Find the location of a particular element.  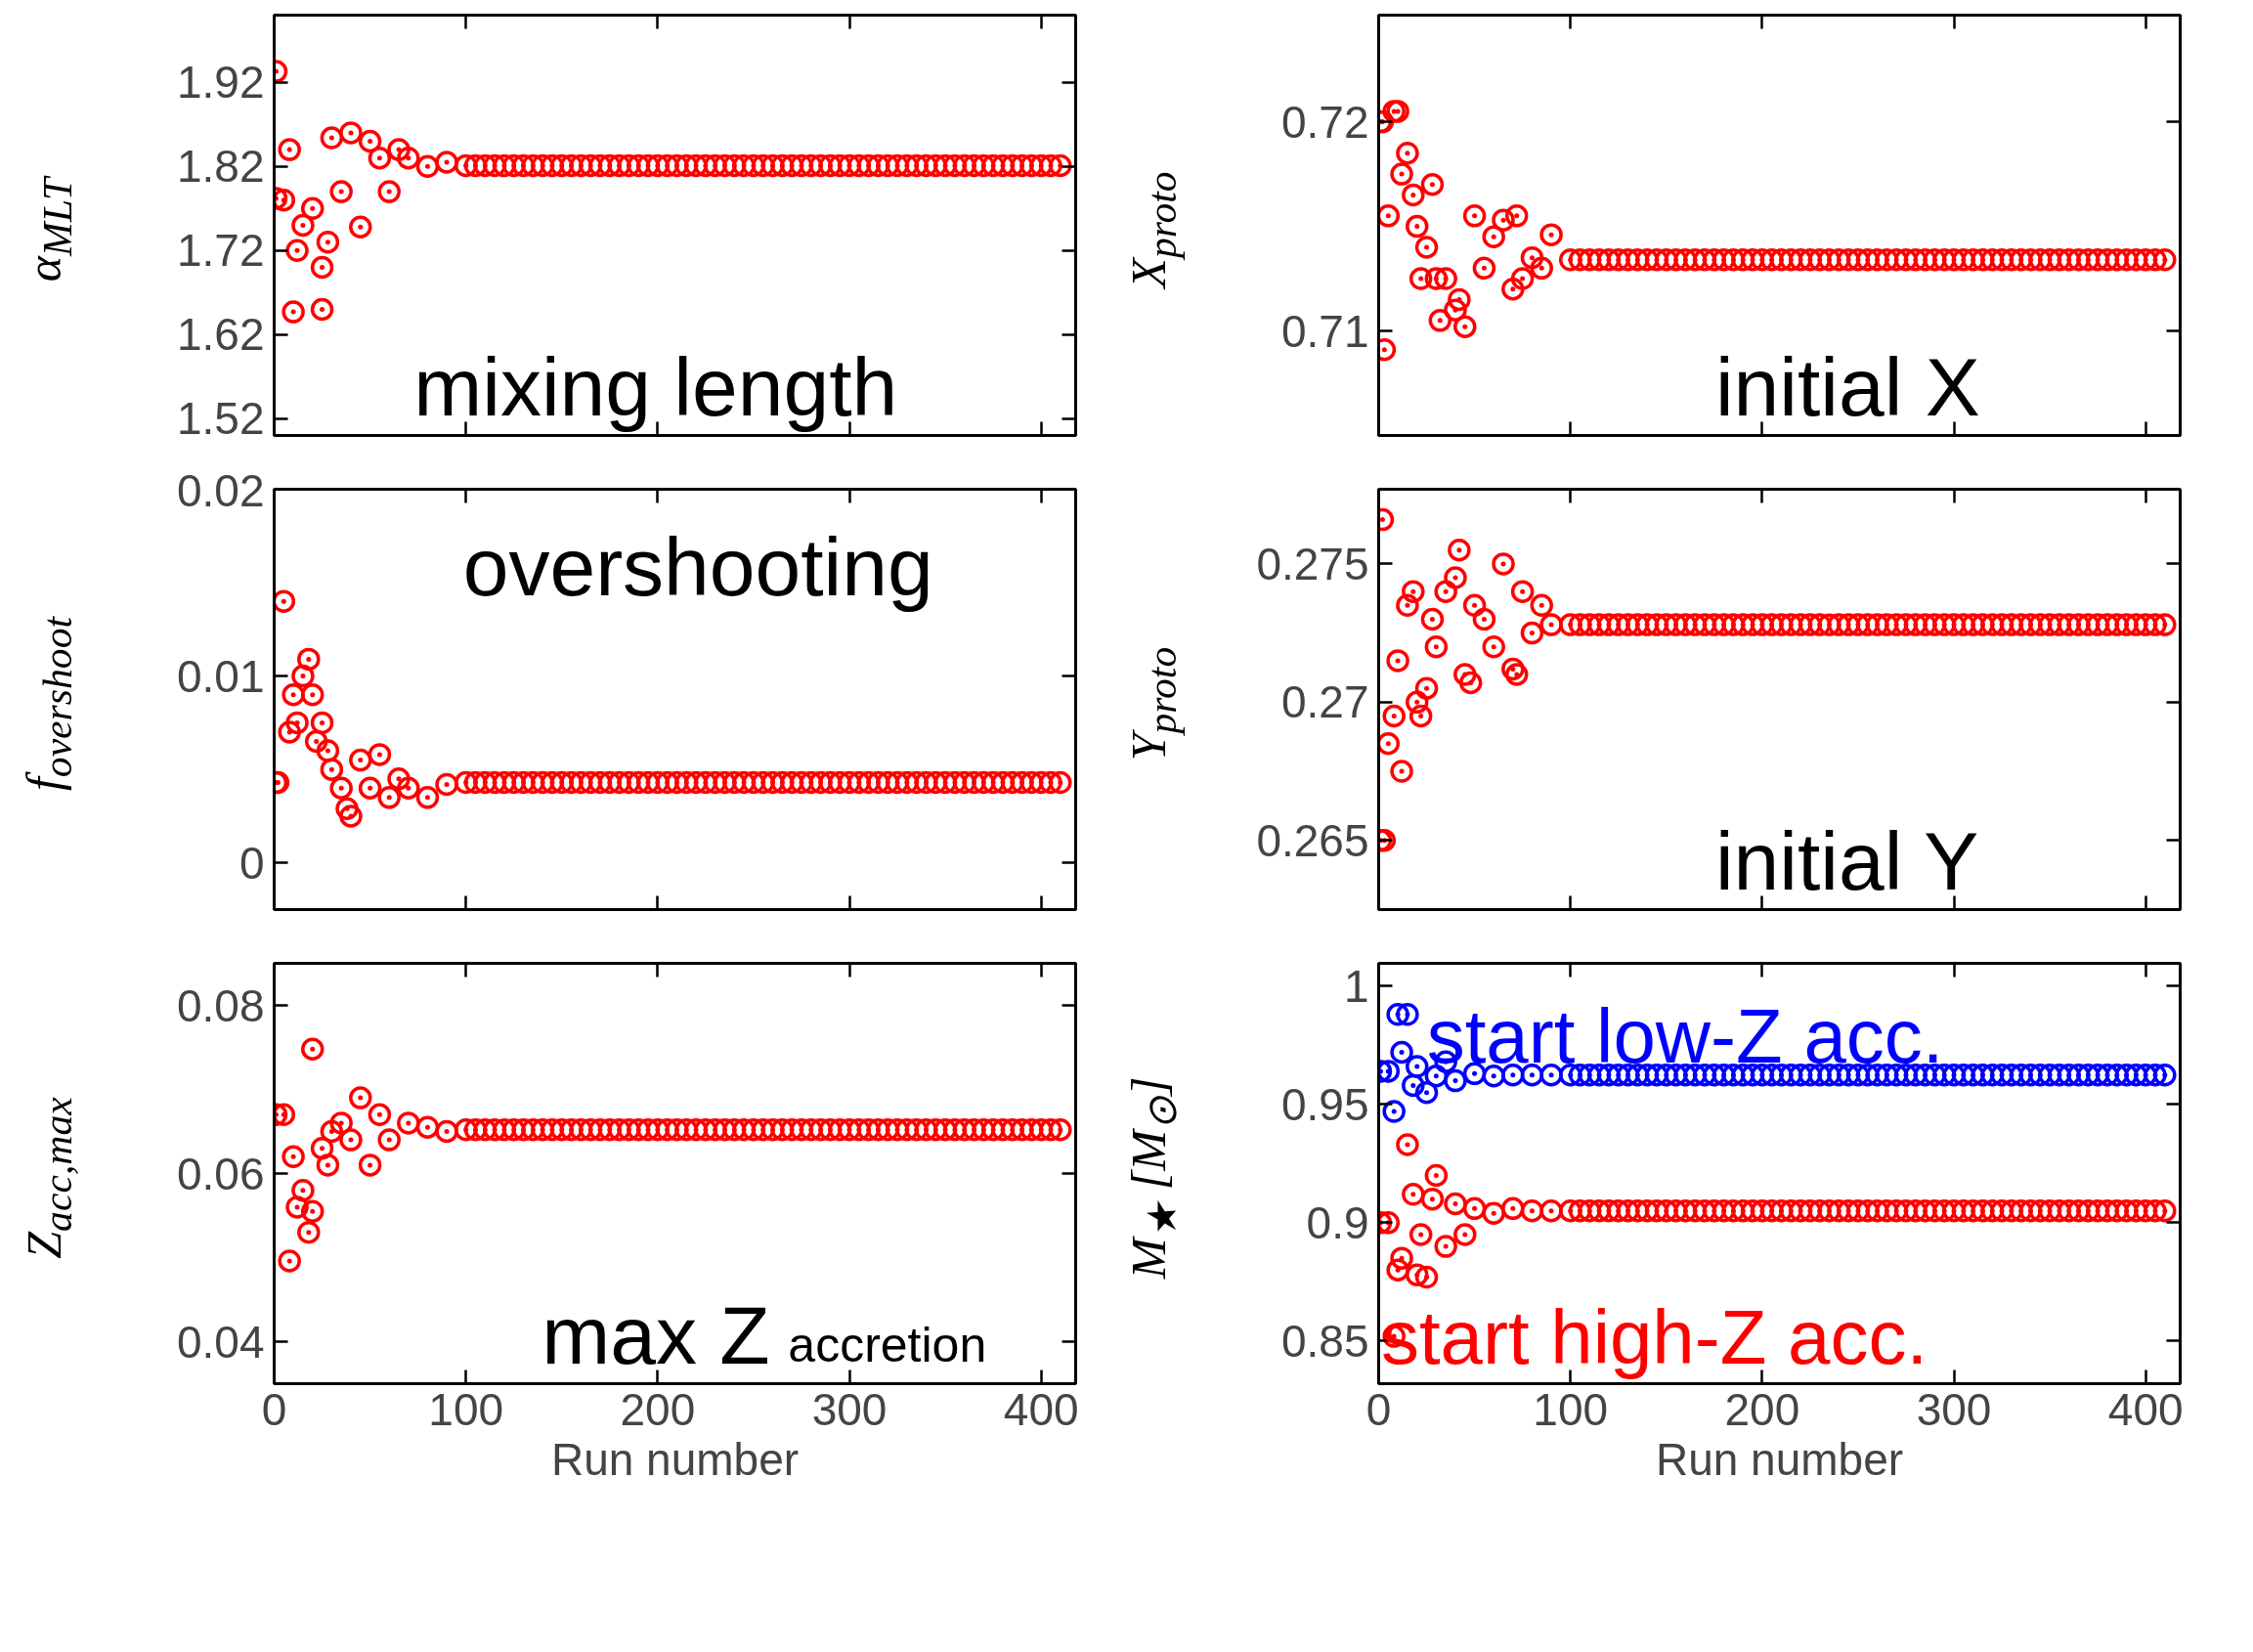

series-label: start high-Z acc. is located at coordinates (1654, 1337).